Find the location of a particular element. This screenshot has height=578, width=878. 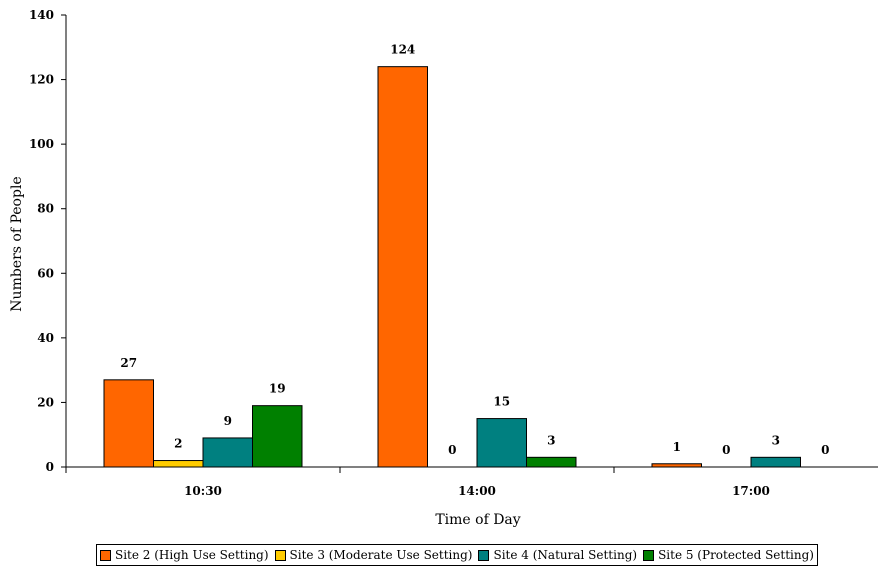

x-axis: 10:30 14:00 17:00 is located at coordinates (471, 482).